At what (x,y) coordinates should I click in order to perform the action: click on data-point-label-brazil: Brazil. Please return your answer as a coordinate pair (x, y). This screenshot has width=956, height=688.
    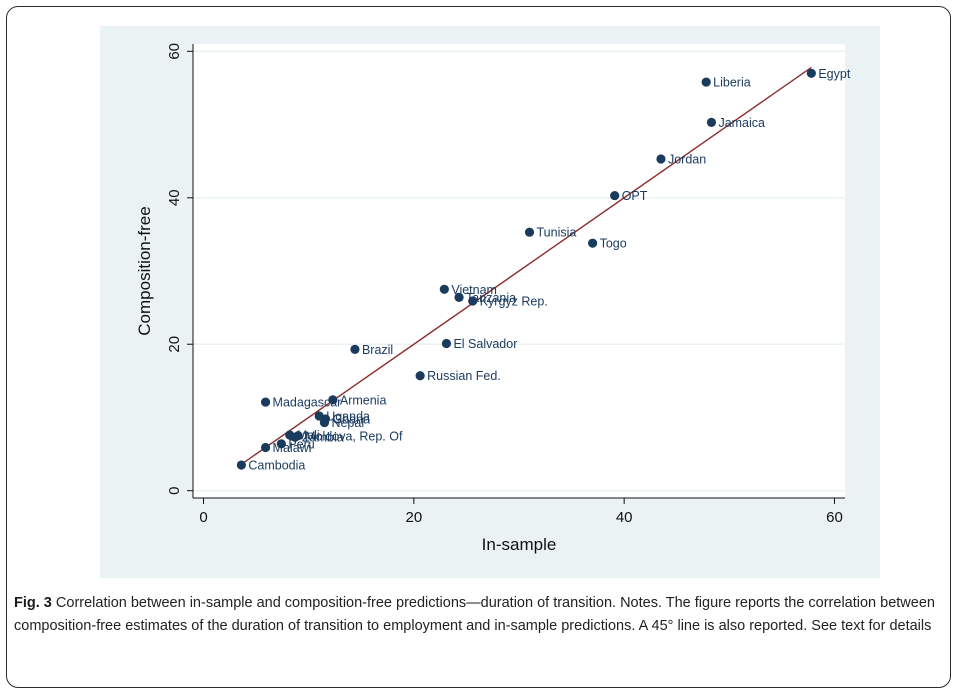
    Looking at the image, I should click on (377, 350).